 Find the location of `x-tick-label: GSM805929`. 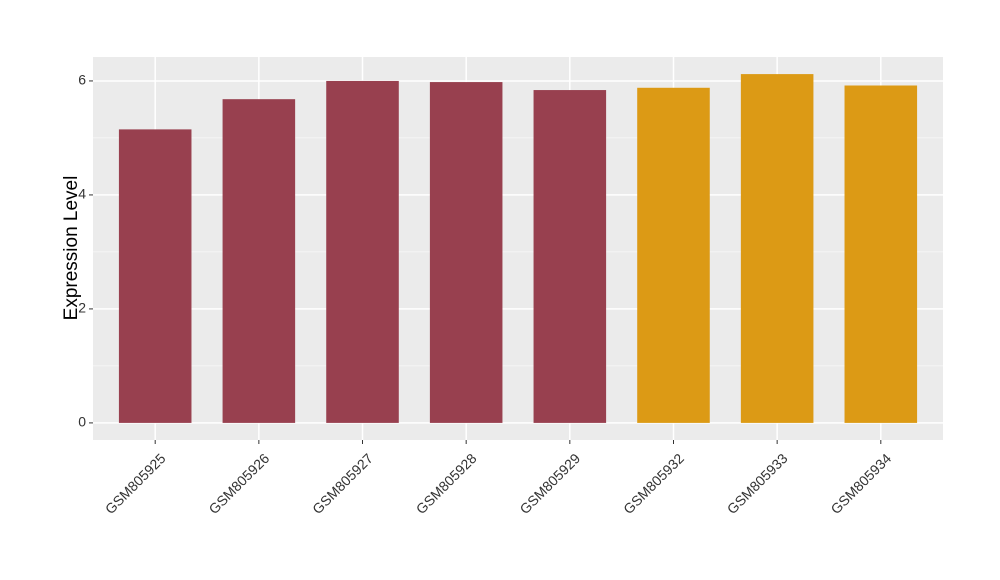

x-tick-label: GSM805929 is located at coordinates (549, 483).